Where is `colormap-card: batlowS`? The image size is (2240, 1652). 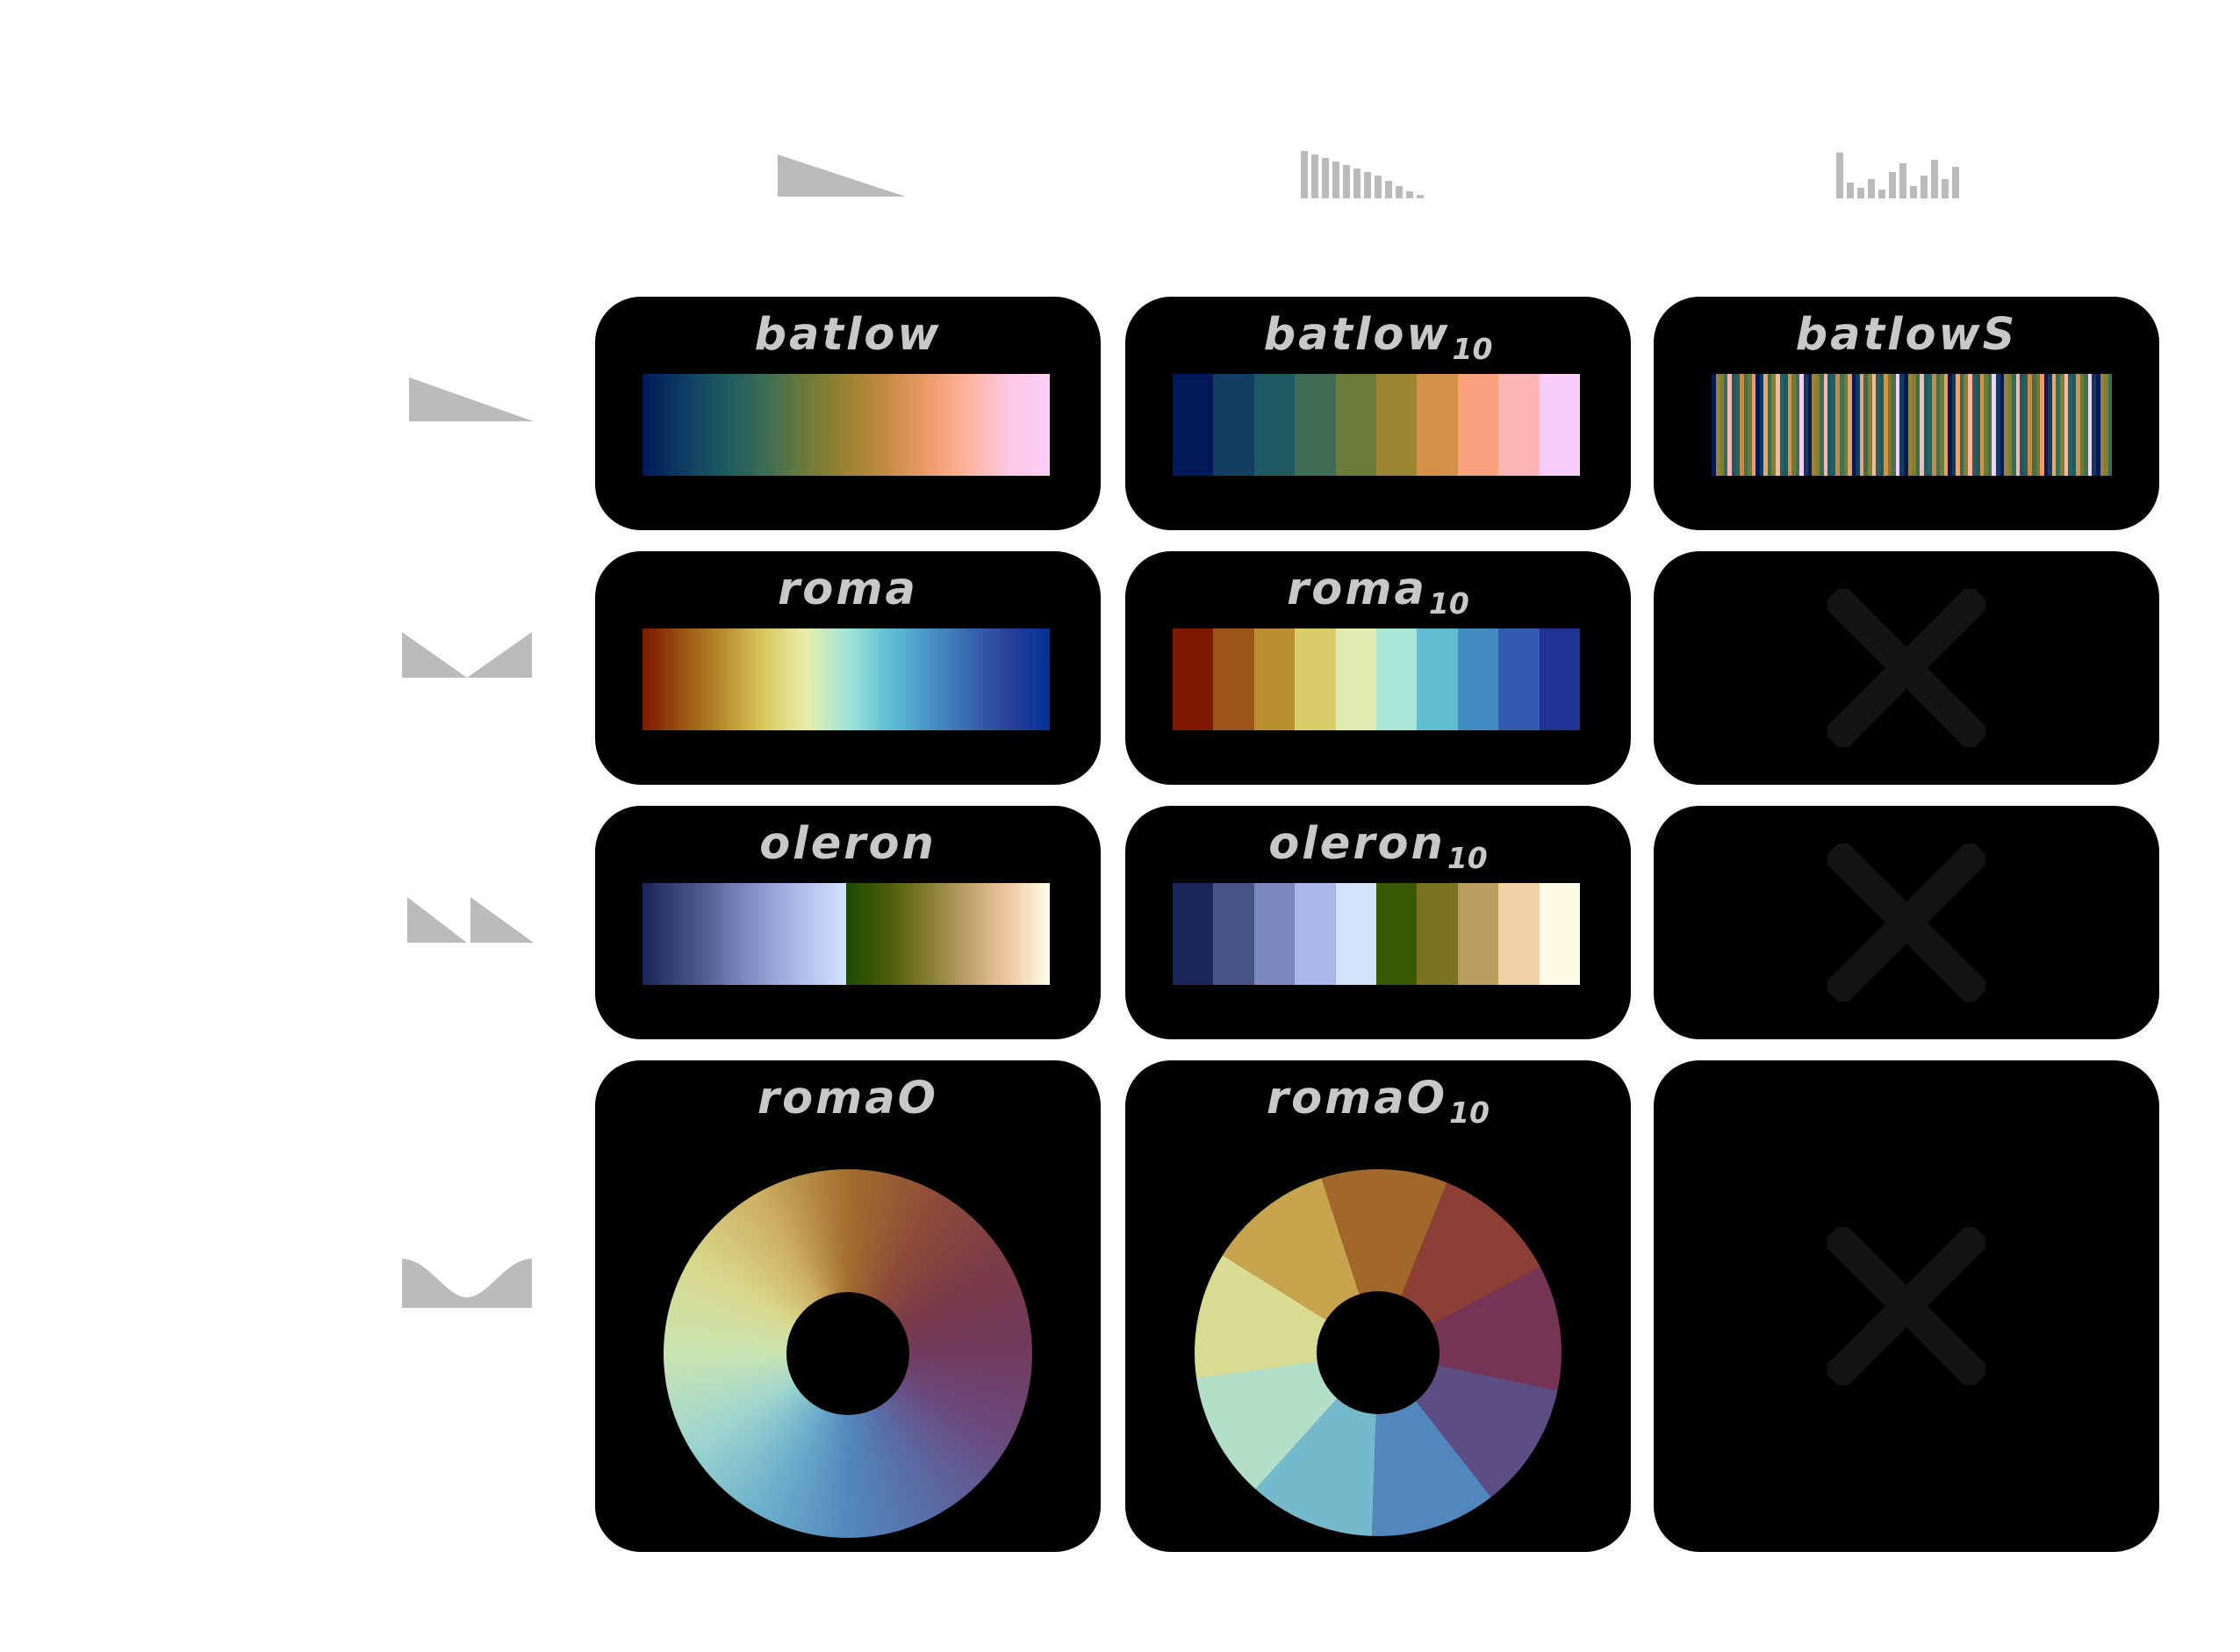
colormap-card: batlowS is located at coordinates (1906, 413).